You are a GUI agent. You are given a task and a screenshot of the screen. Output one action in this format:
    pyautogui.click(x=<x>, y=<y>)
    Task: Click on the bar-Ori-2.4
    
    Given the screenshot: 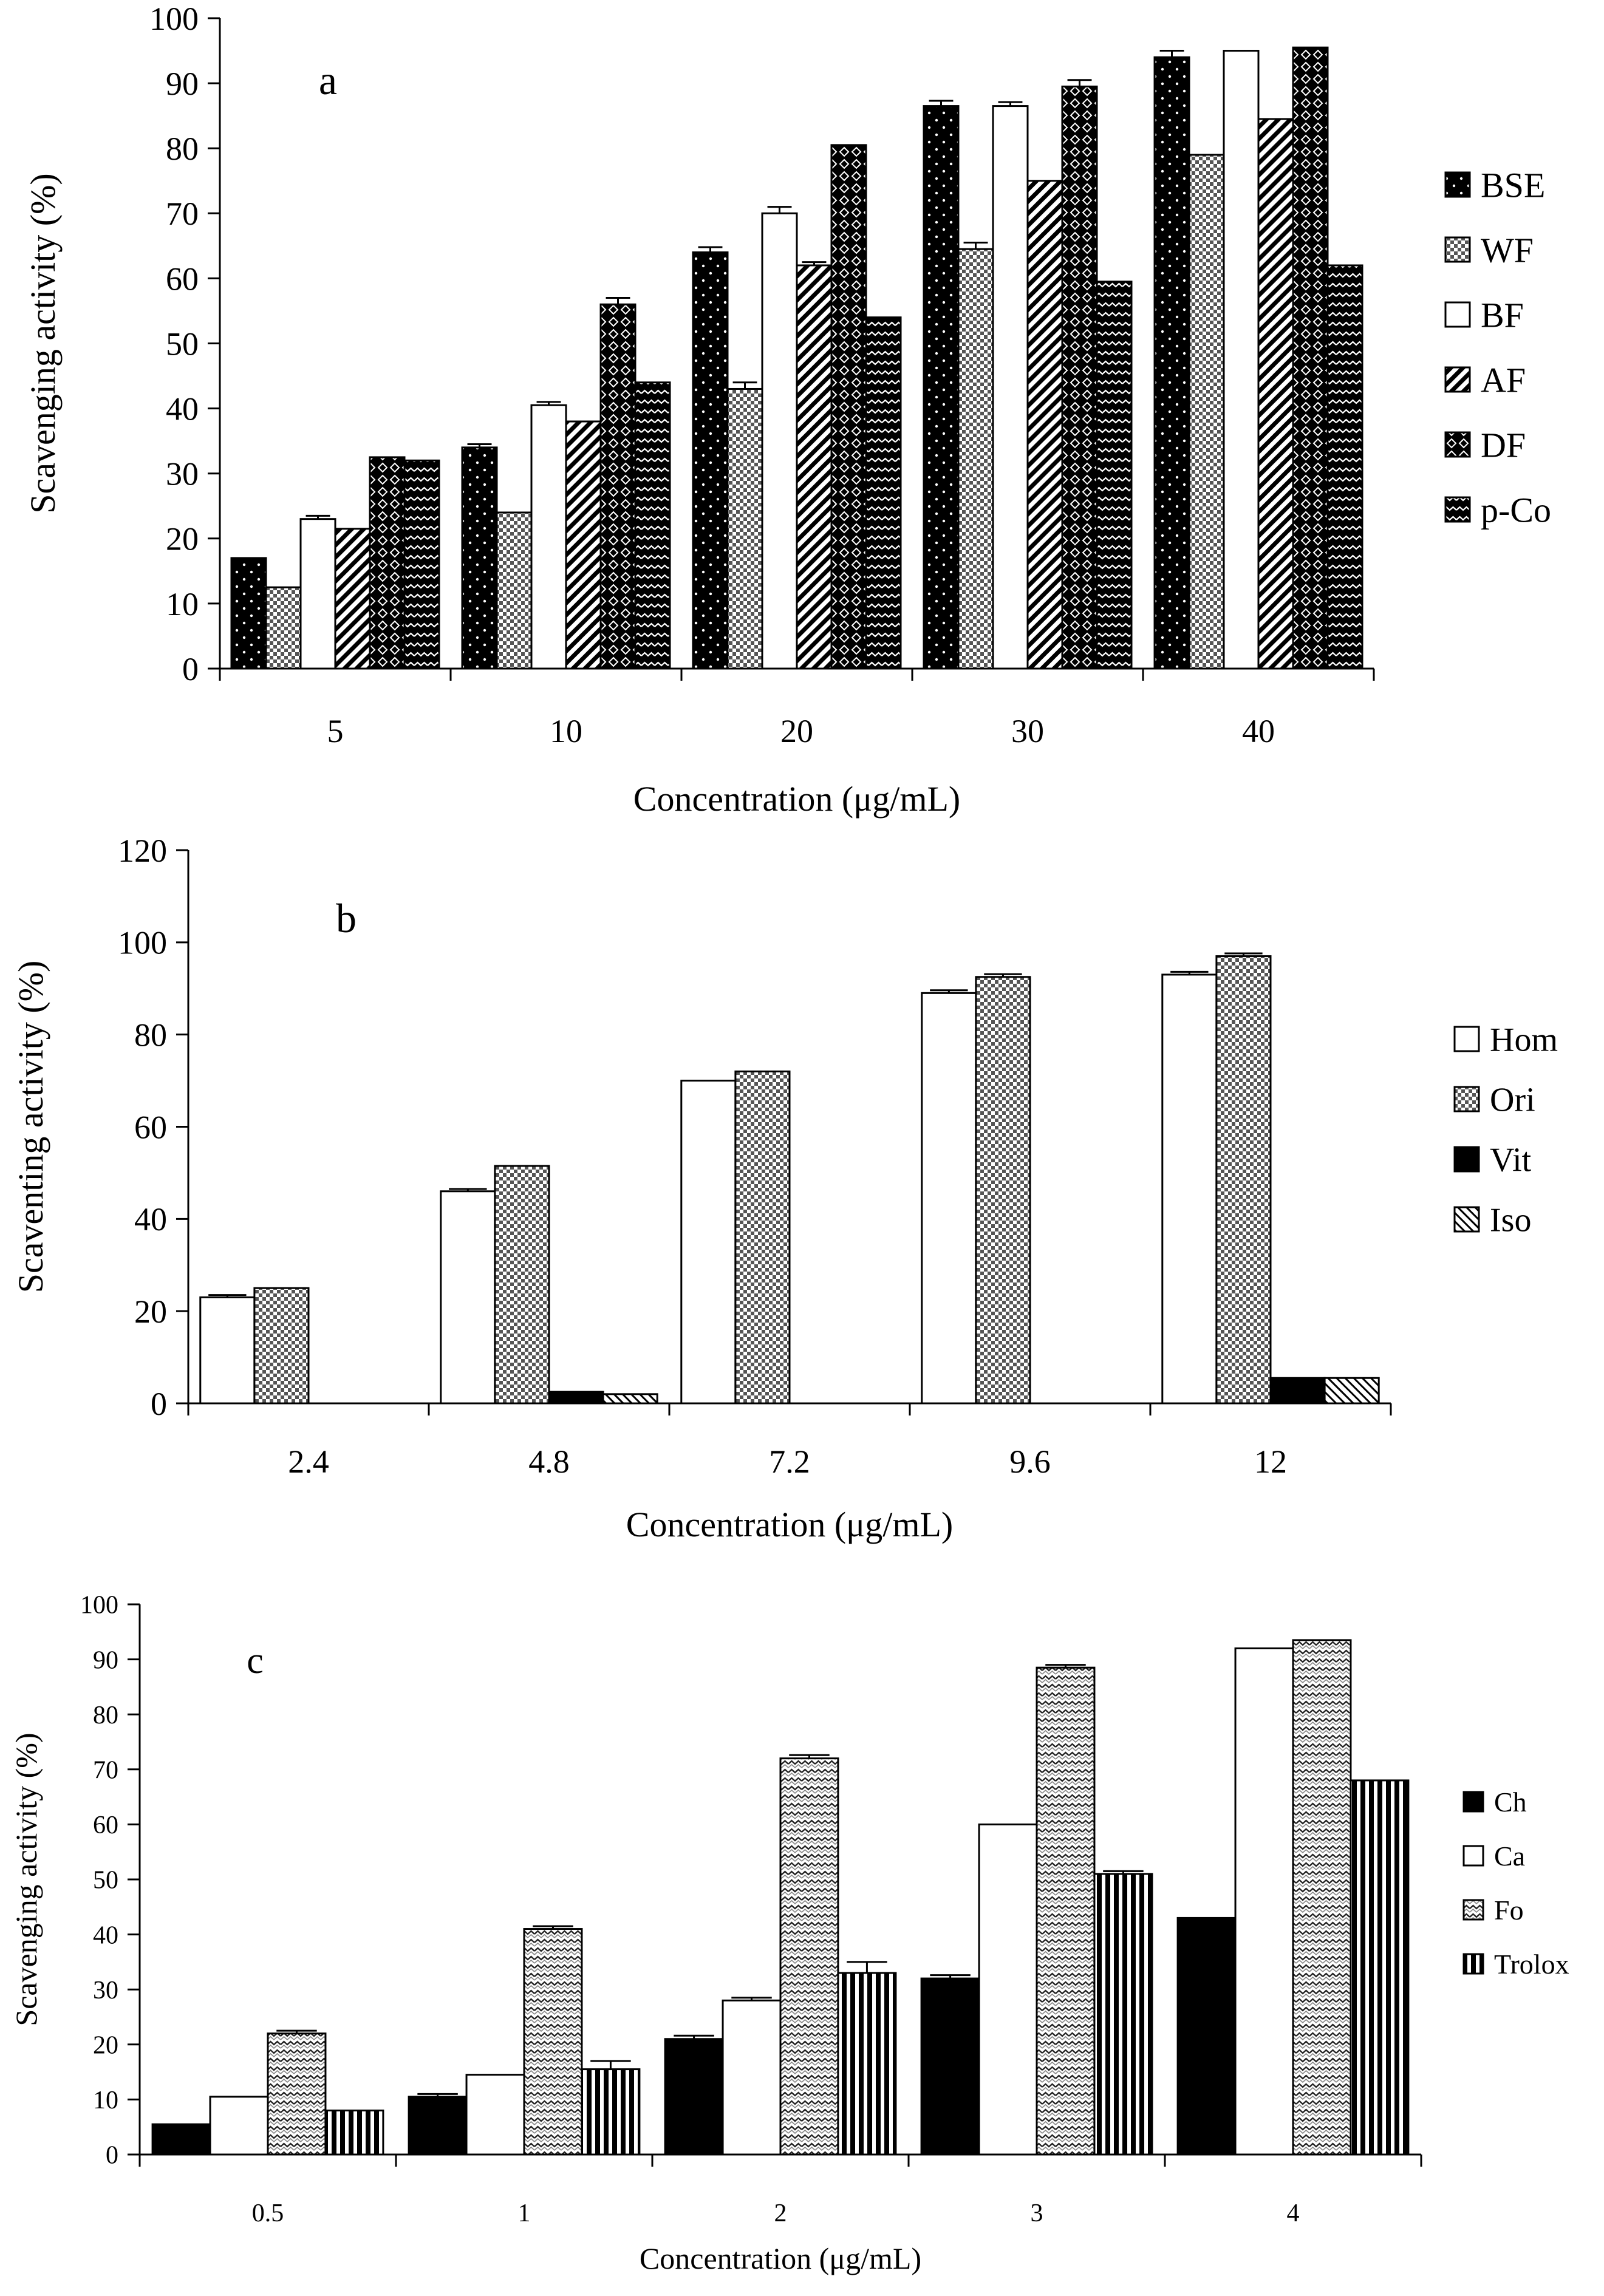 What is the action you would take?
    pyautogui.click(x=281, y=1346)
    